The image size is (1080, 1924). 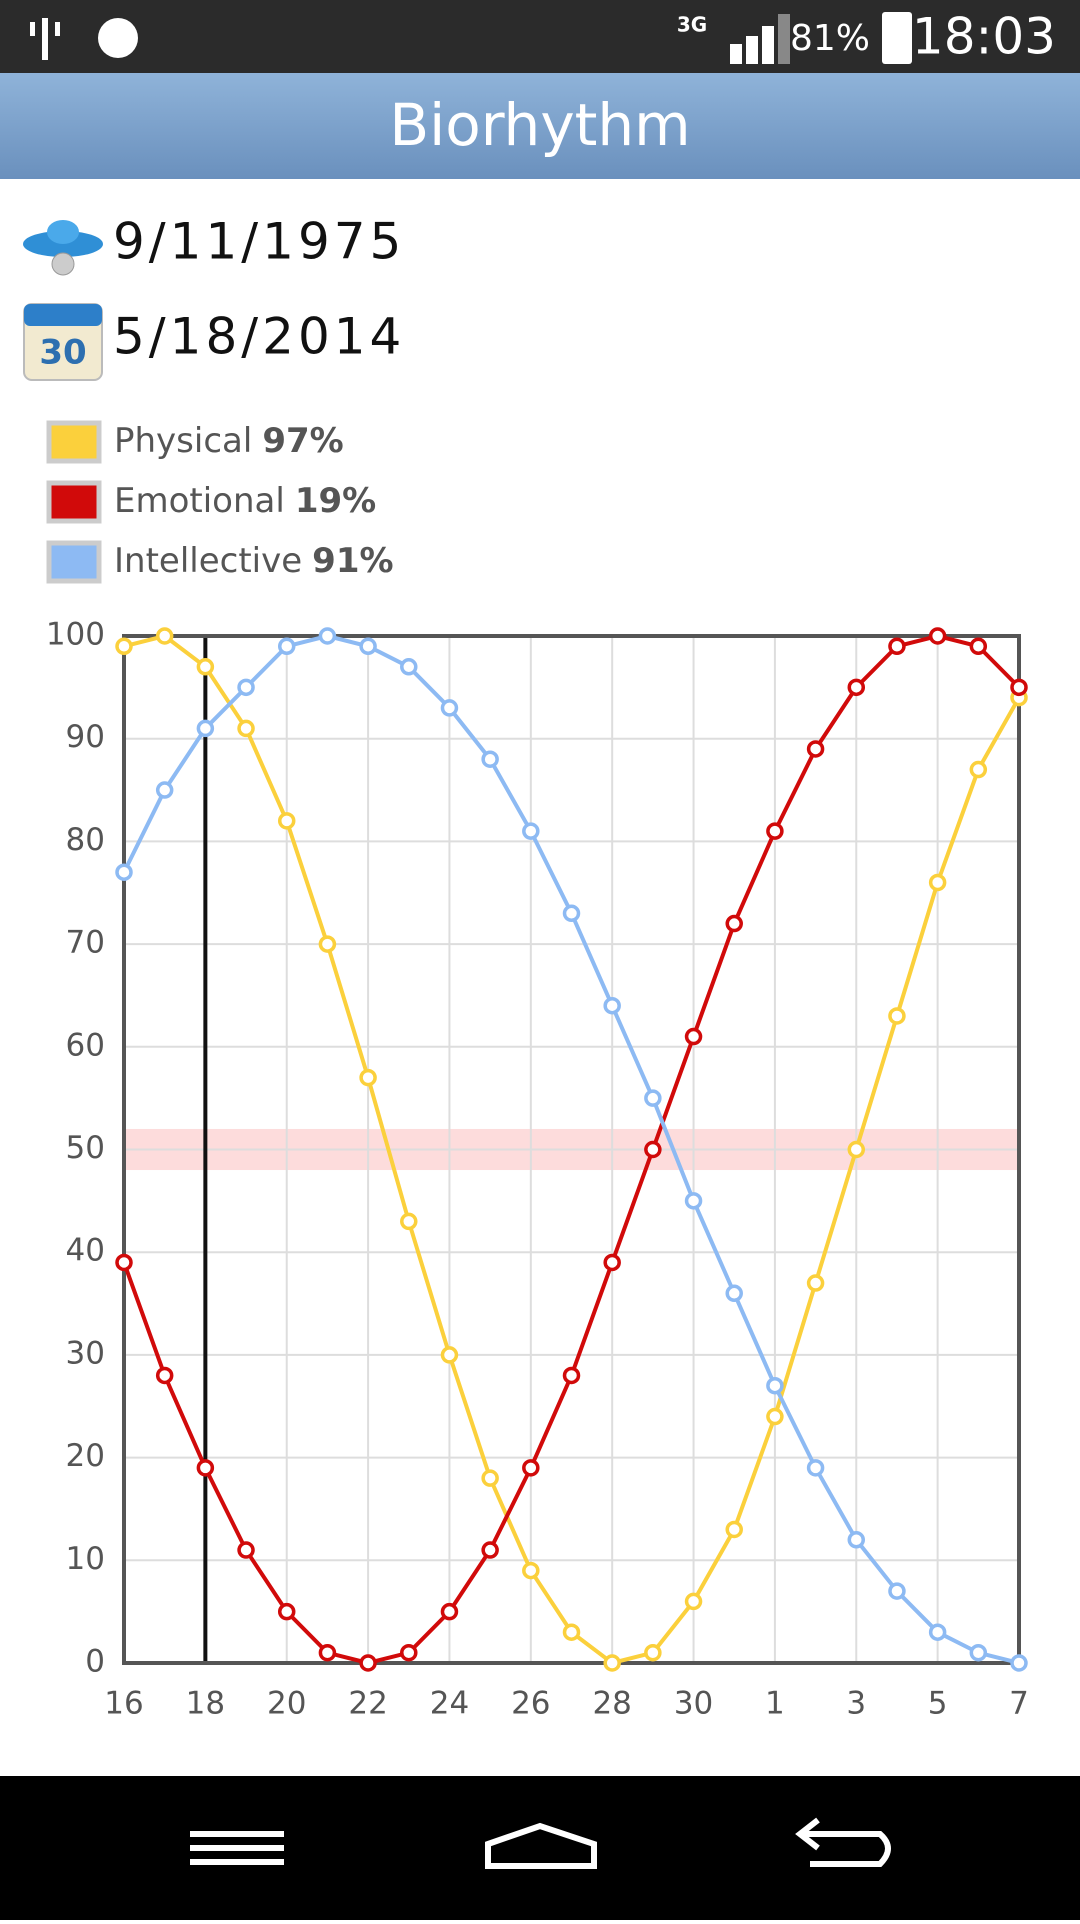 What do you see at coordinates (259, 337) in the screenshot?
I see `current-date: 5/18/2014` at bounding box center [259, 337].